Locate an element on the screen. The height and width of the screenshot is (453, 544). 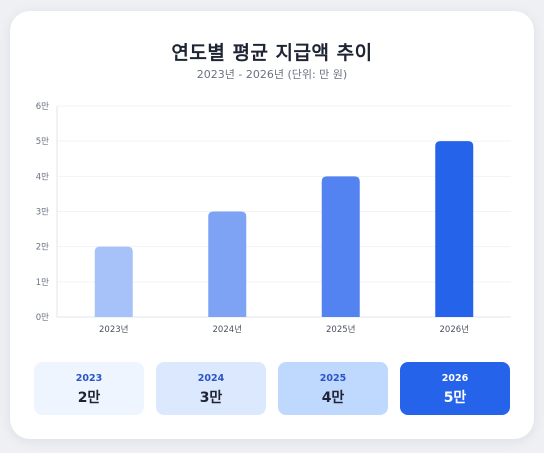
stat-year: 2026 is located at coordinates (455, 378).